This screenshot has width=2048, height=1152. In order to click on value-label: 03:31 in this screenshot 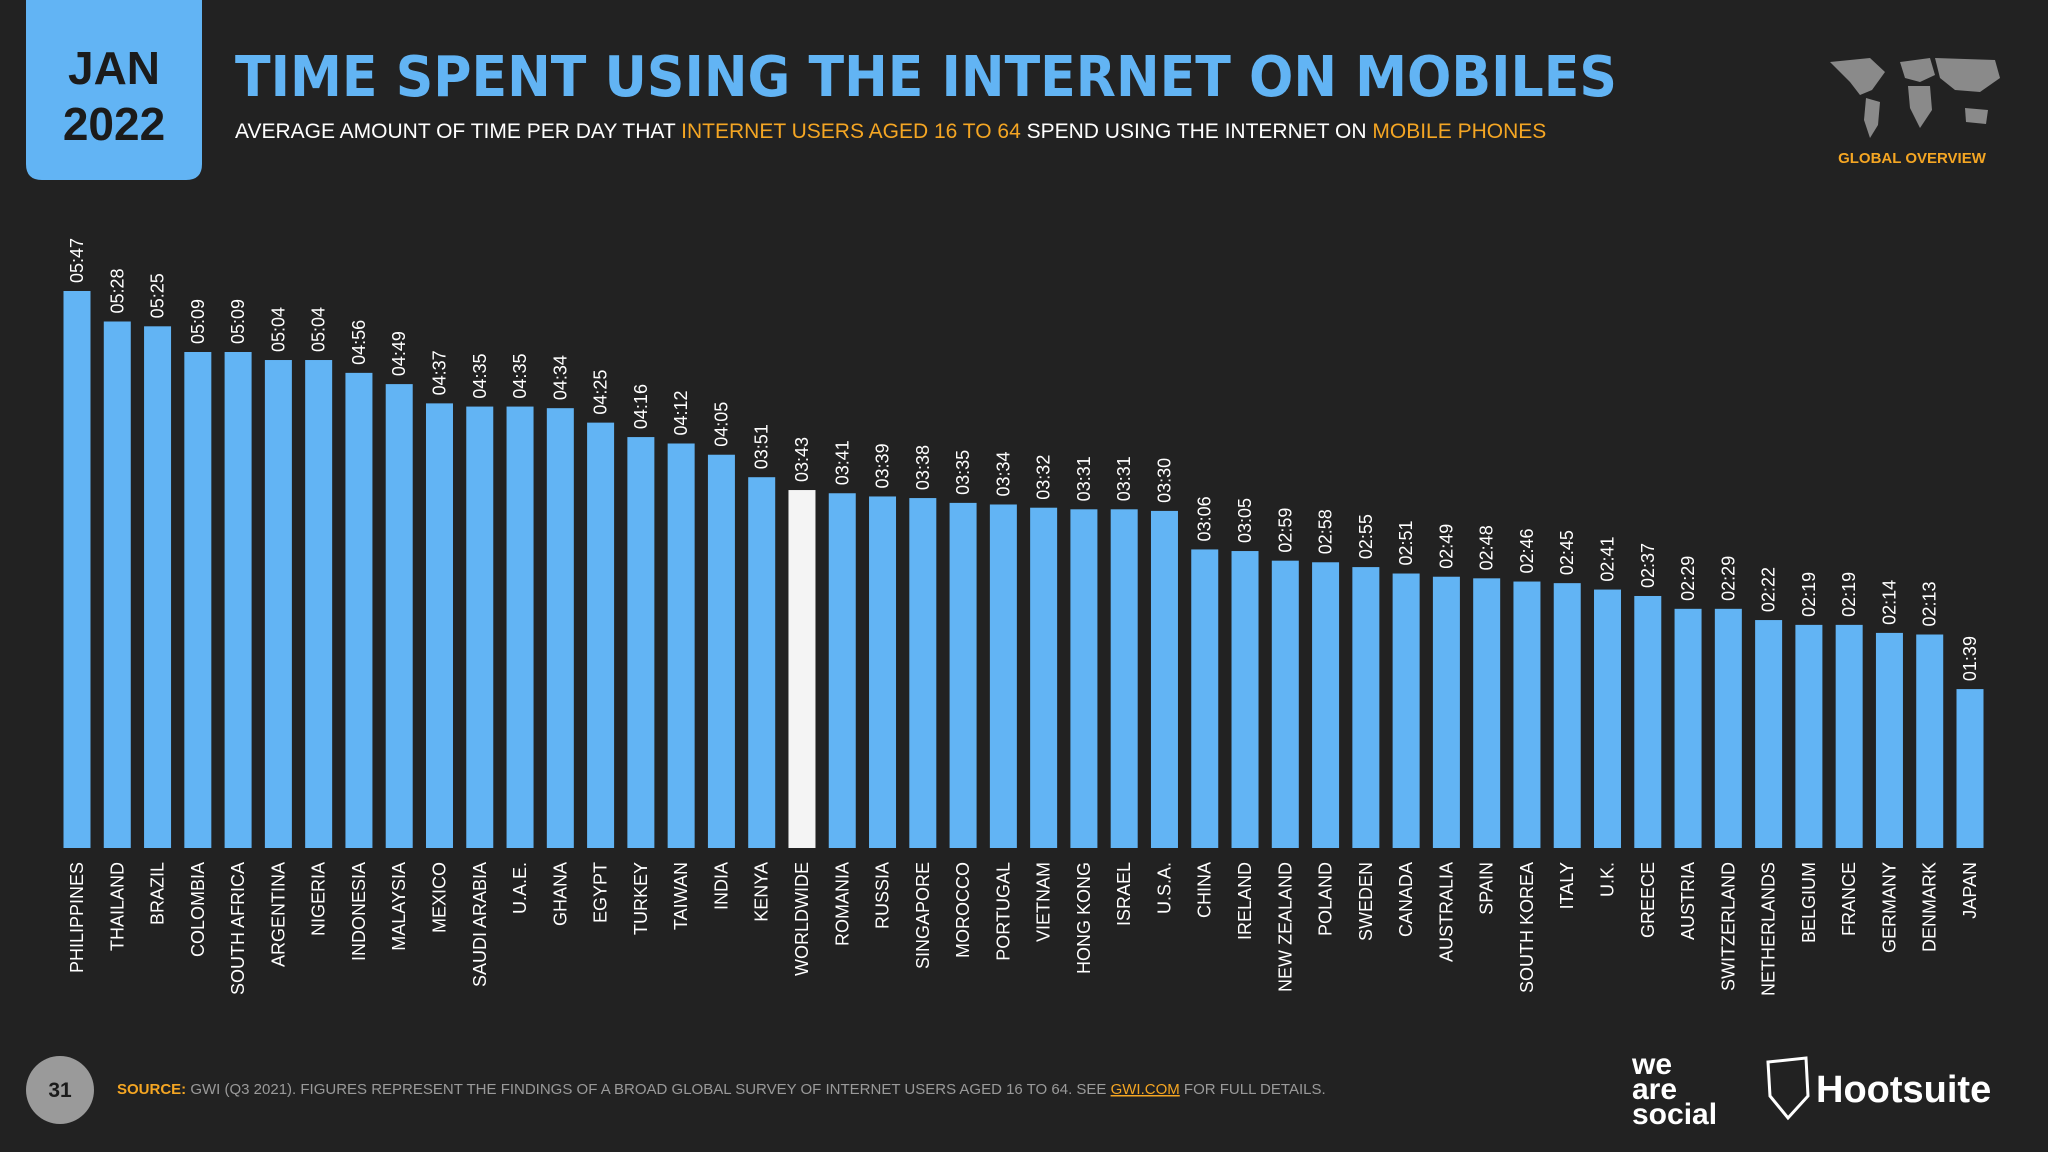, I will do `click(1124, 478)`.